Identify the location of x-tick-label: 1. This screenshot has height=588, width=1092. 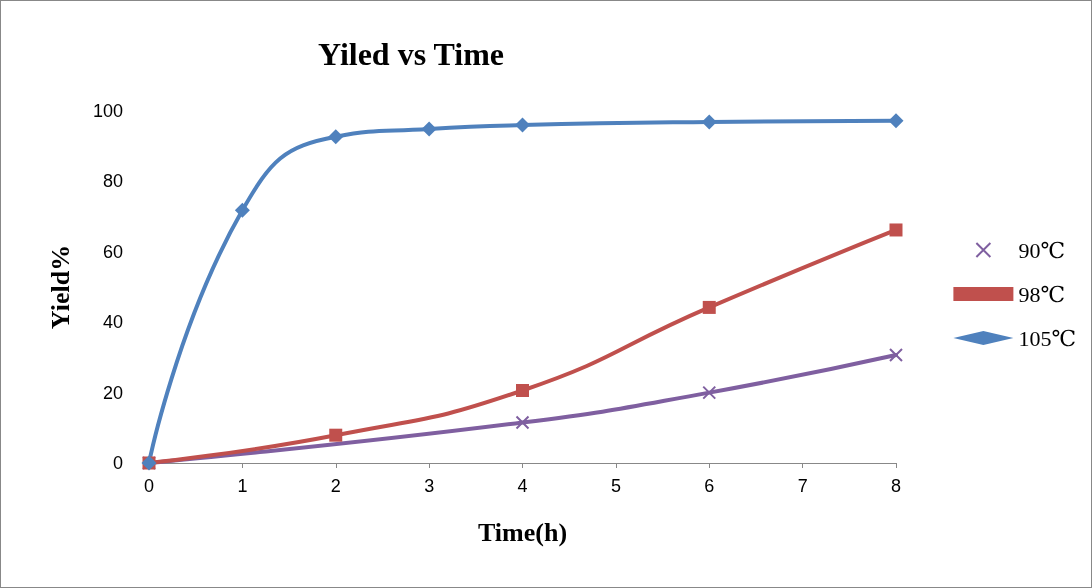
(242, 486).